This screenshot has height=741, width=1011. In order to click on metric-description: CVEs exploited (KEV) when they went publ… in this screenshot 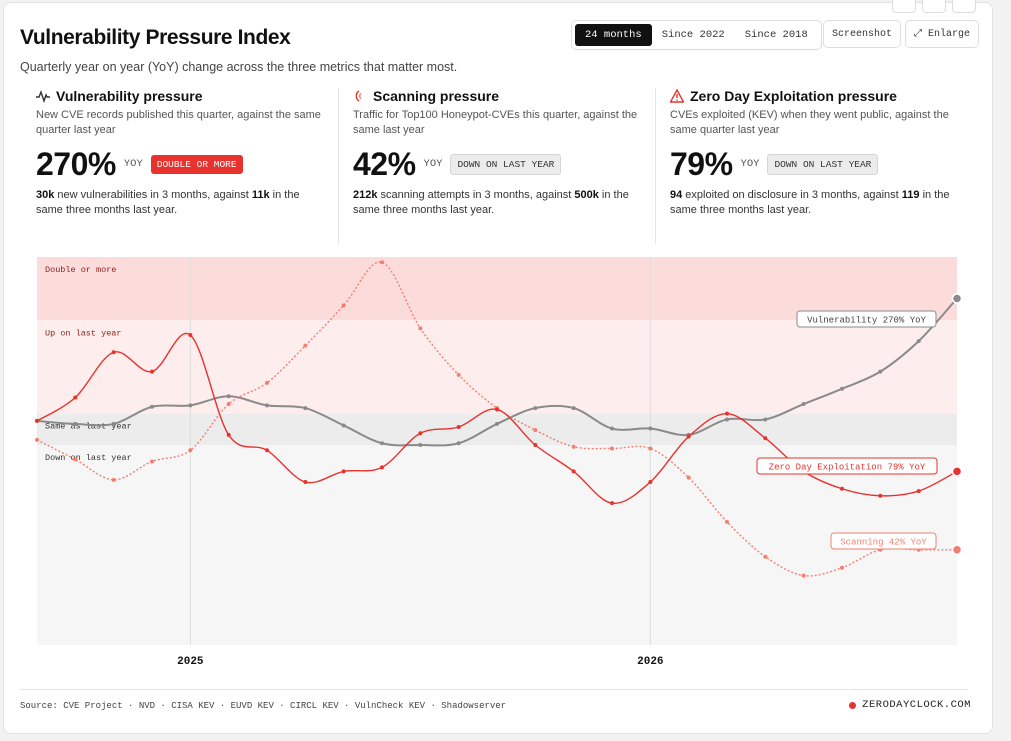, I will do `click(809, 122)`.